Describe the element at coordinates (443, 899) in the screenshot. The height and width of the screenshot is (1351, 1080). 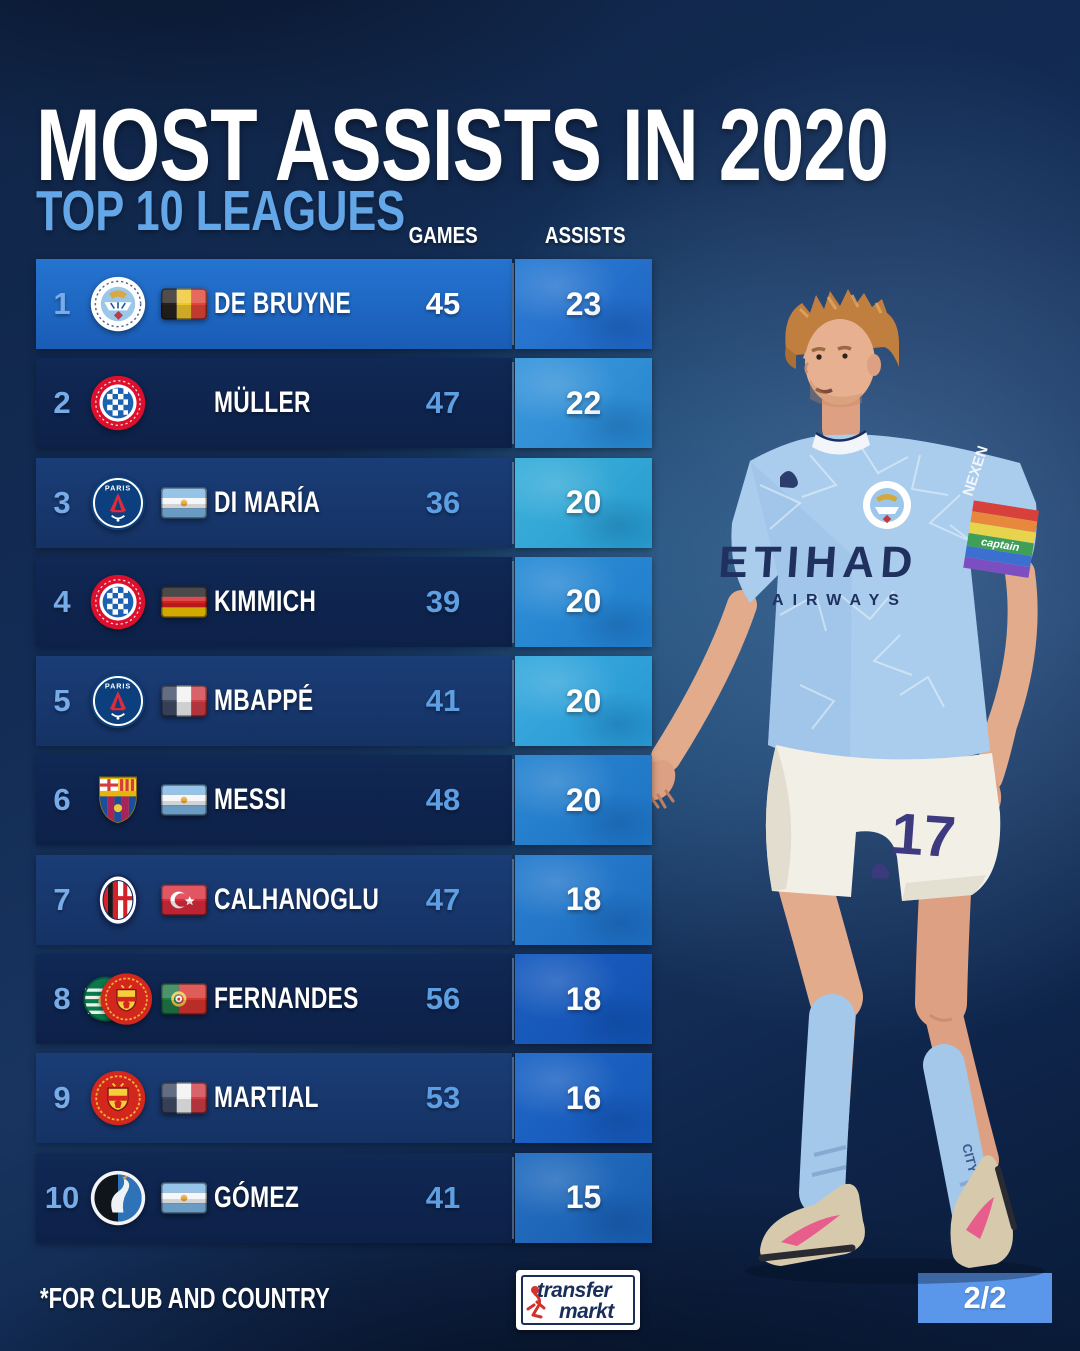
I see `games-value: 47` at that location.